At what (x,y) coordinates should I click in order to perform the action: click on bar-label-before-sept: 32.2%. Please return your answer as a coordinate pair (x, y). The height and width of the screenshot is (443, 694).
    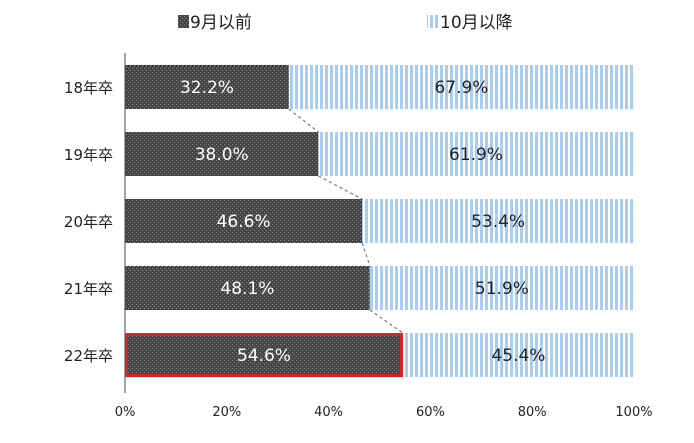
    Looking at the image, I should click on (207, 88).